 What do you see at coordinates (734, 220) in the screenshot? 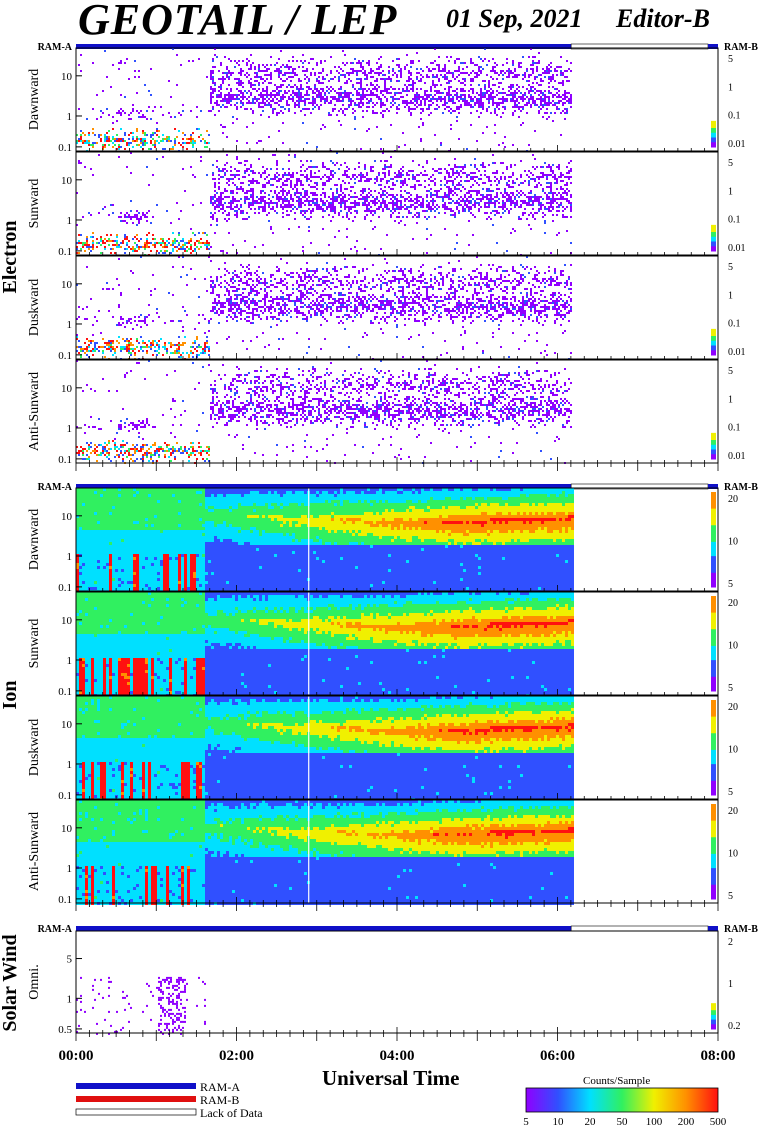
I see `group-electron-panel-sunward-cbar-tick: 0.1` at bounding box center [734, 220].